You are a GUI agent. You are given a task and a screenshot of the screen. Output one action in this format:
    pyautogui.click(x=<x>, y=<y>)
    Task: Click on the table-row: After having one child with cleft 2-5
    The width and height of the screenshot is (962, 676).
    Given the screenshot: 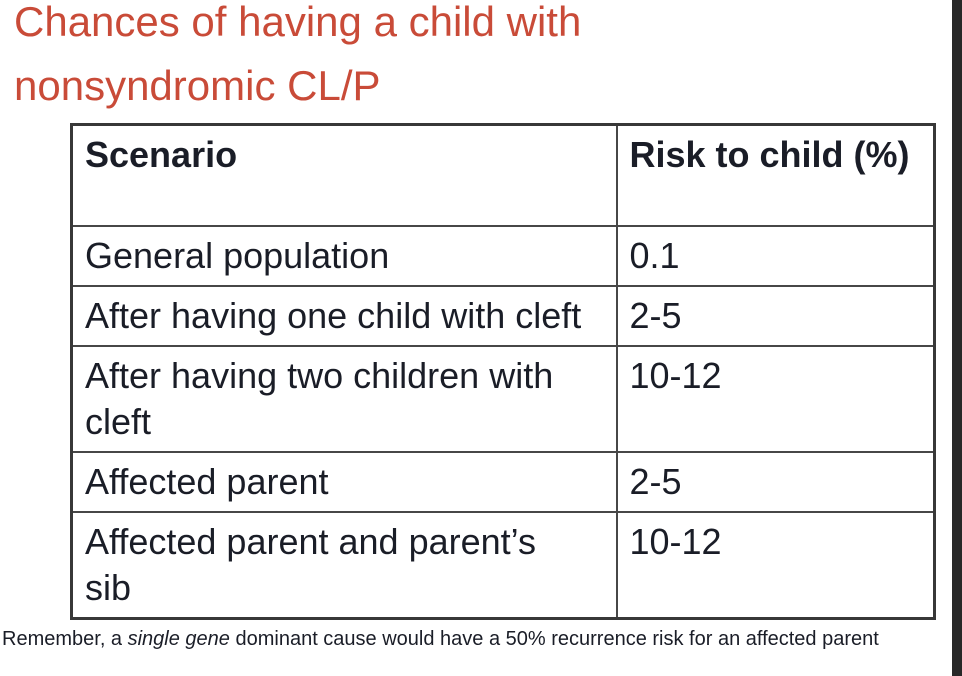 What is the action you would take?
    pyautogui.click(x=503, y=315)
    